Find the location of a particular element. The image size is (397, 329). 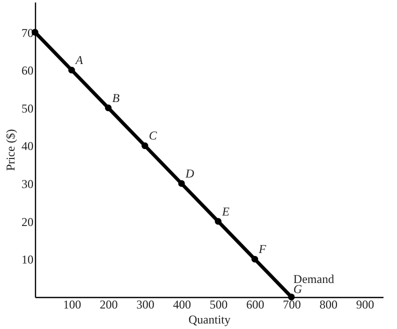

y-tick-label: 20 is located at coordinates (28, 221).